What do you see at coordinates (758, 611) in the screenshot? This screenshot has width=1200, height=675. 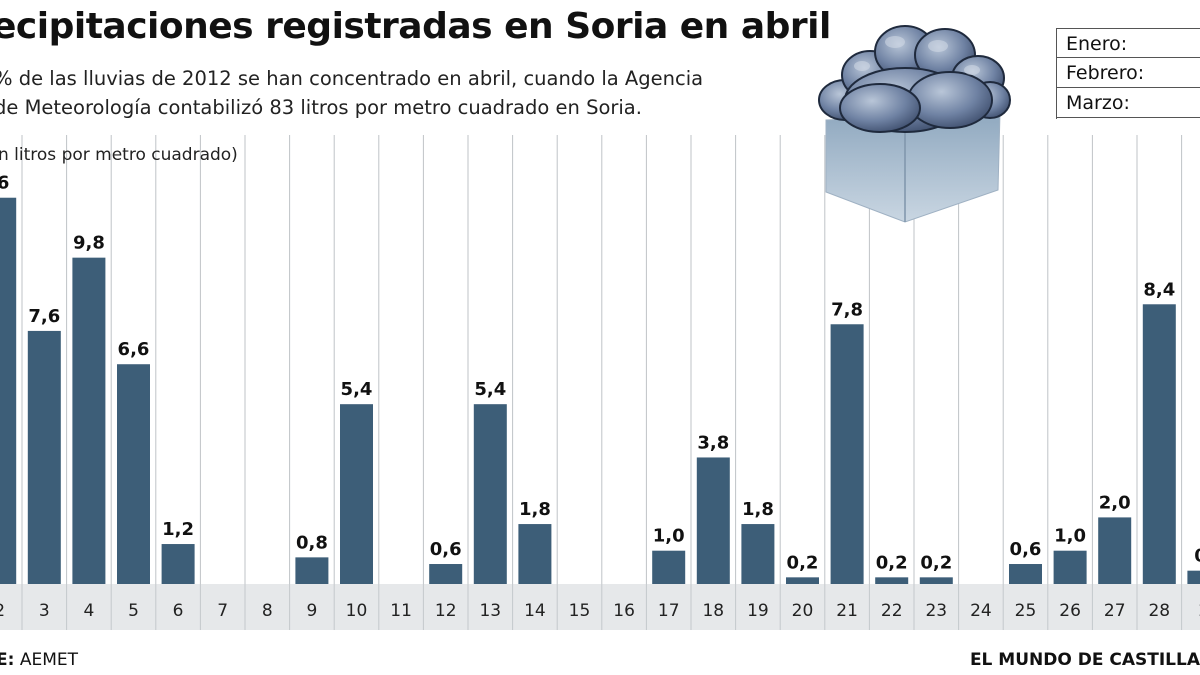 I see `x-tick-label: 19` at bounding box center [758, 611].